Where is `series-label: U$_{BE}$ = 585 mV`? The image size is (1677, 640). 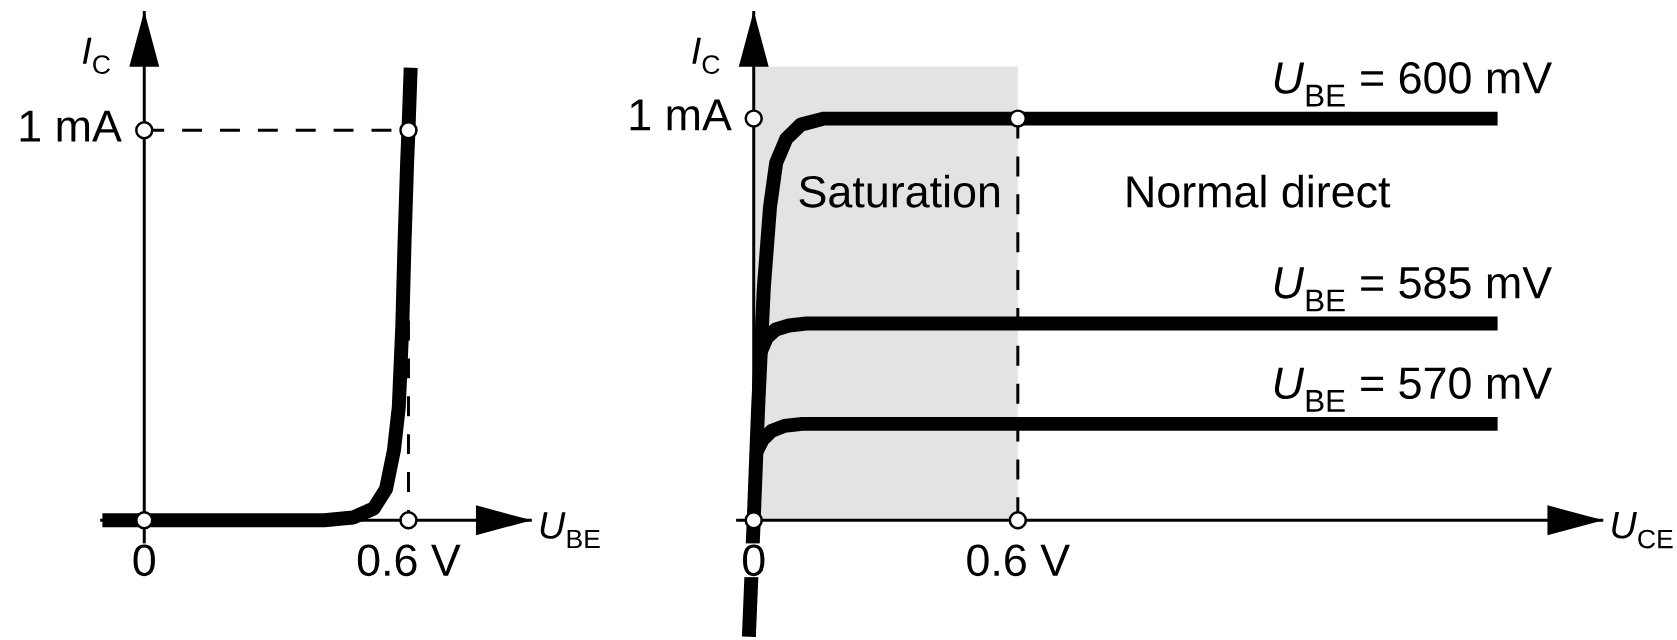 series-label: U$_{BE}$ = 585 mV is located at coordinates (1413, 289).